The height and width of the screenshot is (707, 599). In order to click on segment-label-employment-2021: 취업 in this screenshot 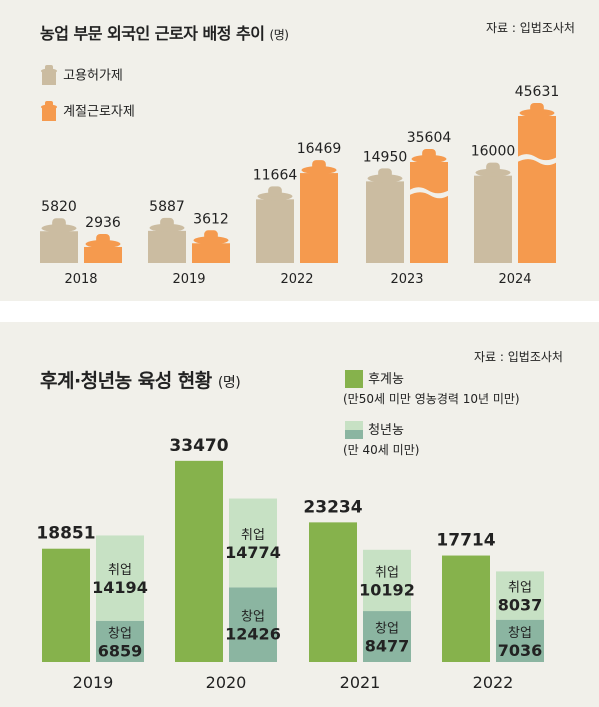, I will do `click(387, 572)`.